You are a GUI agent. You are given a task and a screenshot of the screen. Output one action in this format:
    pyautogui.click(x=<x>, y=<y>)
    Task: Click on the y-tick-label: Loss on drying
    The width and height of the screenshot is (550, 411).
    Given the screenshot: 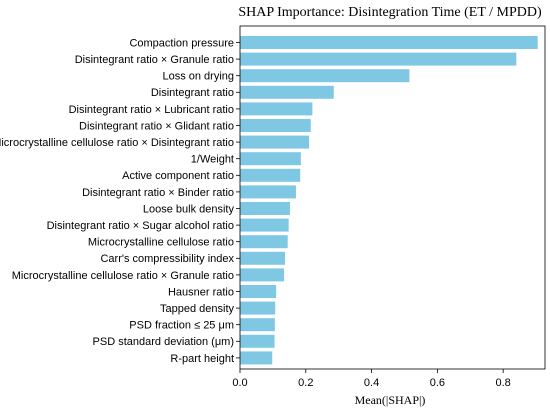 What is the action you would take?
    pyautogui.click(x=198, y=77)
    